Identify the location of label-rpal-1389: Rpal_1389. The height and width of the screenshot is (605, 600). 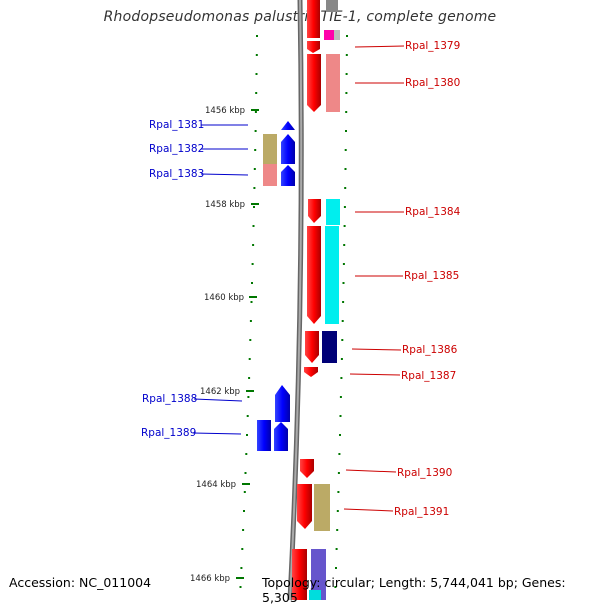
(168, 433).